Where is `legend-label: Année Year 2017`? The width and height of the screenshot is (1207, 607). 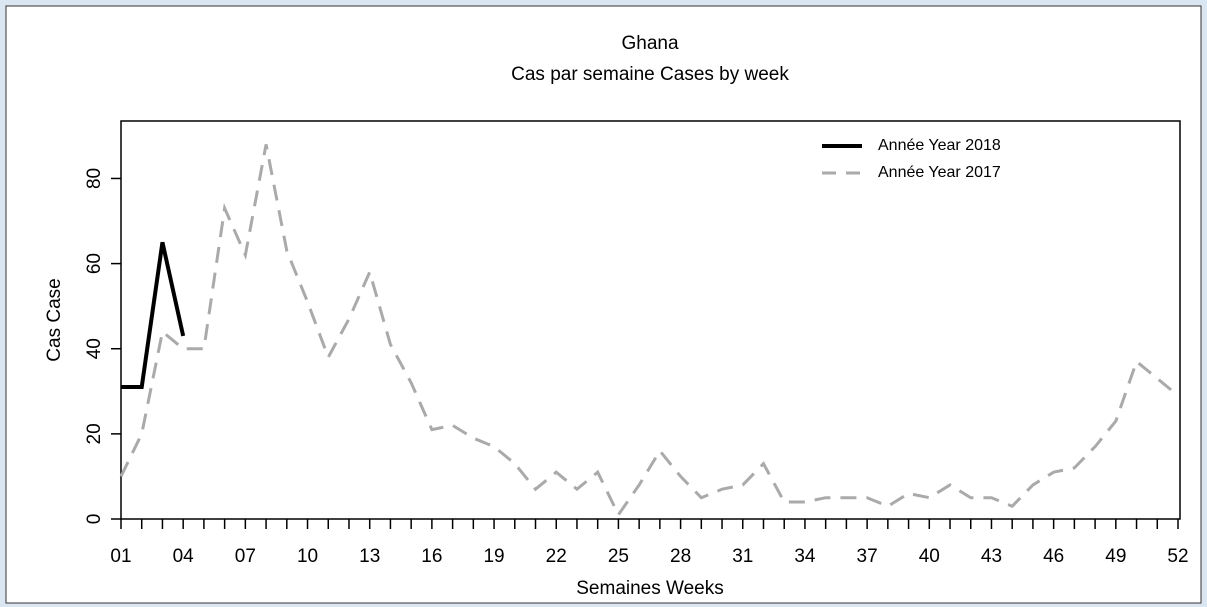
legend-label: Année Year 2017 is located at coordinates (939, 172).